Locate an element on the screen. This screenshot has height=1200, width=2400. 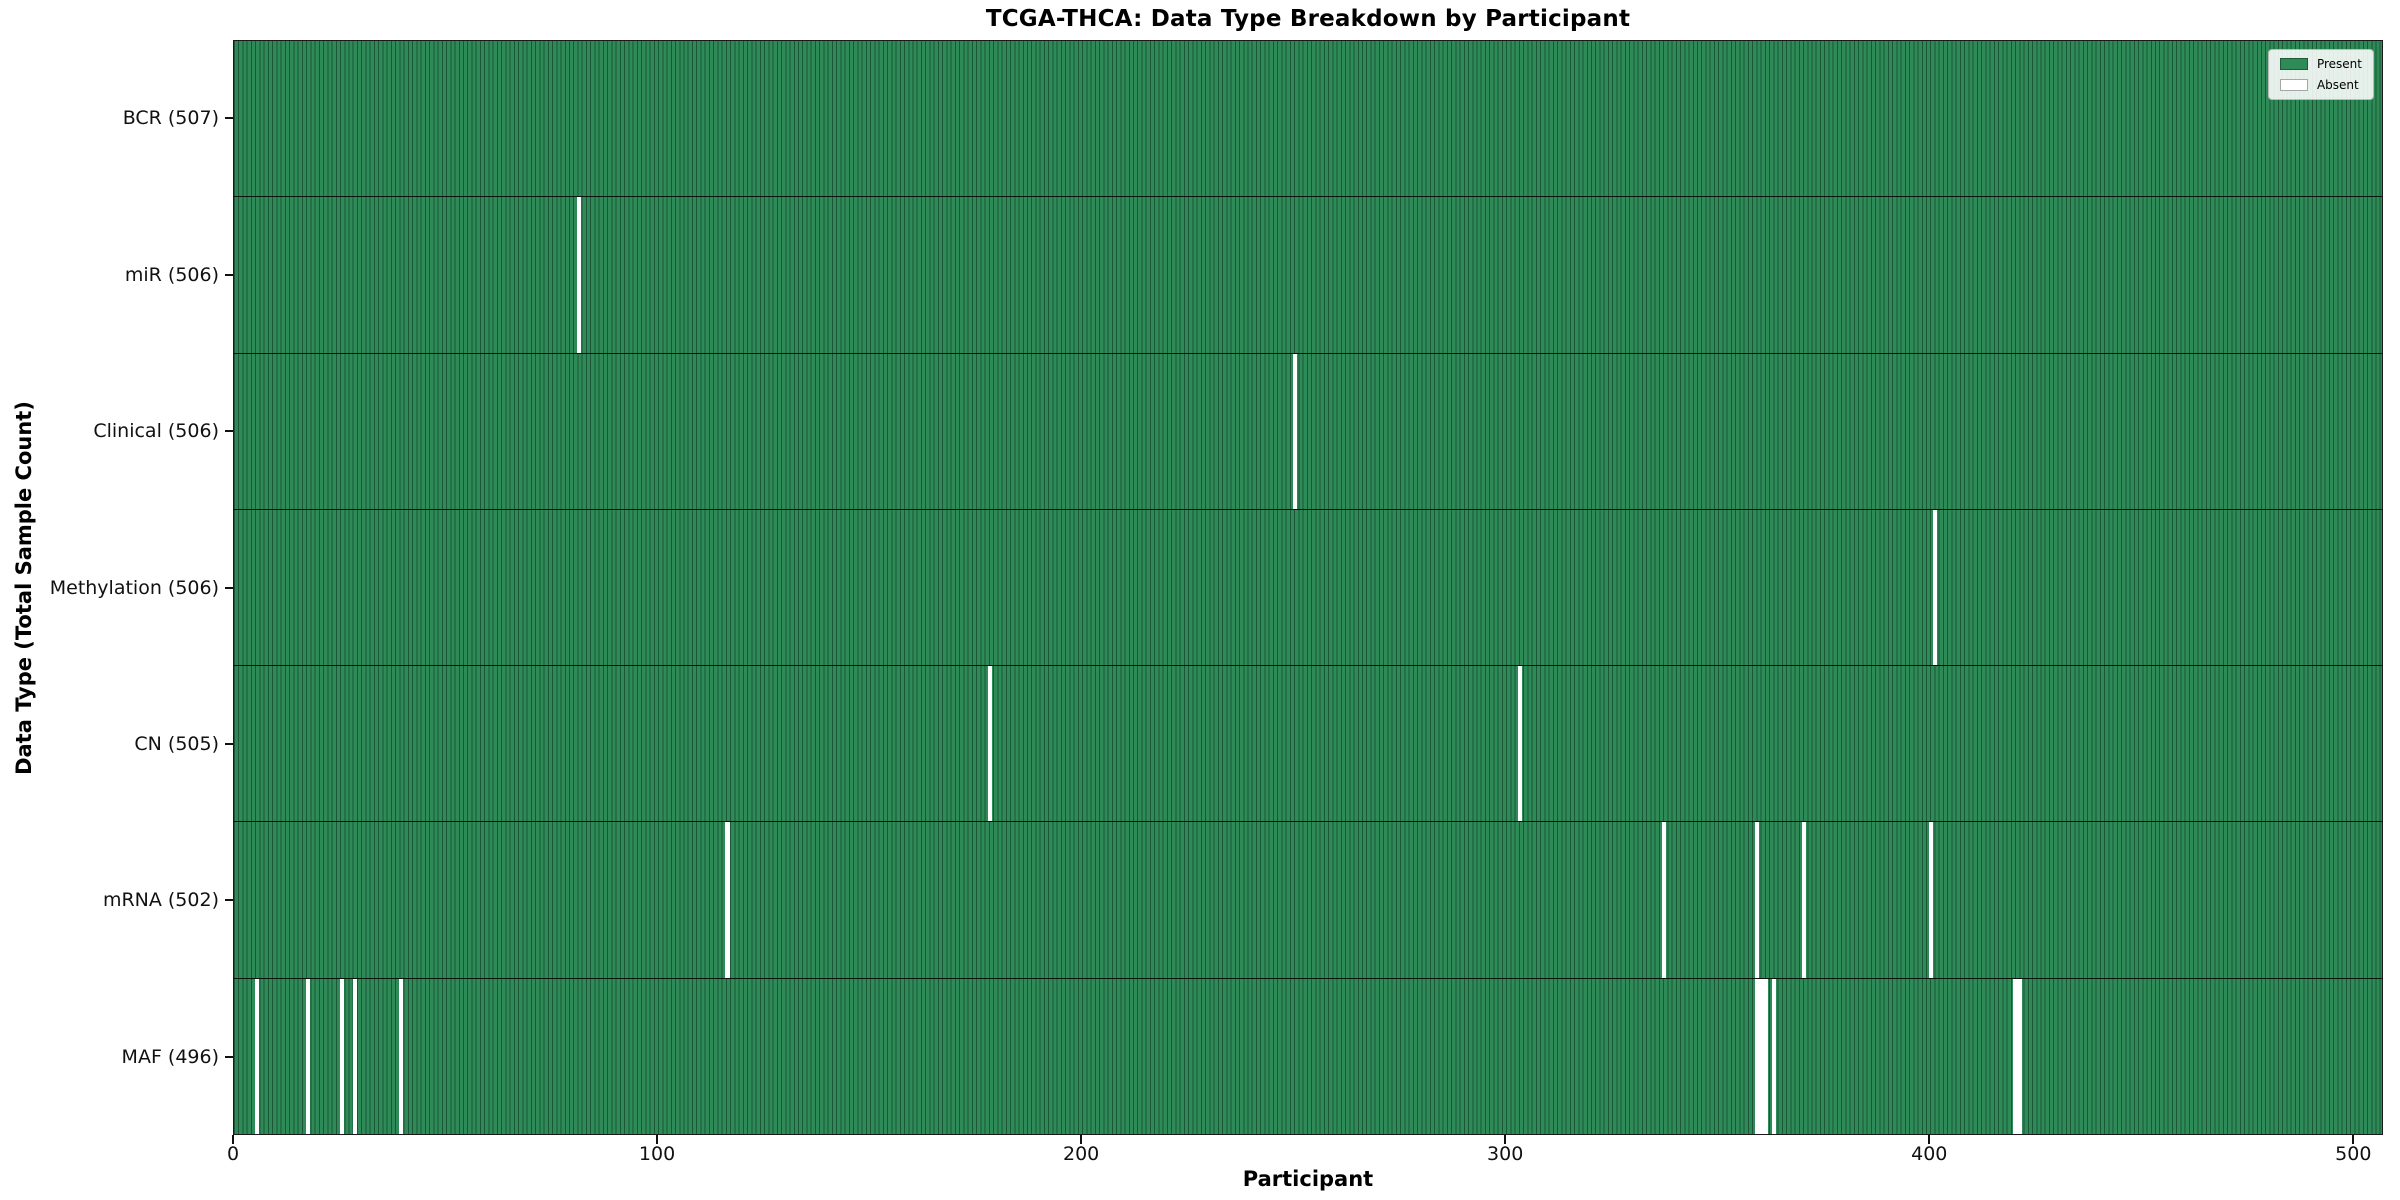
ytick-label-clinical: Clinical (506) is located at coordinates (156, 431).